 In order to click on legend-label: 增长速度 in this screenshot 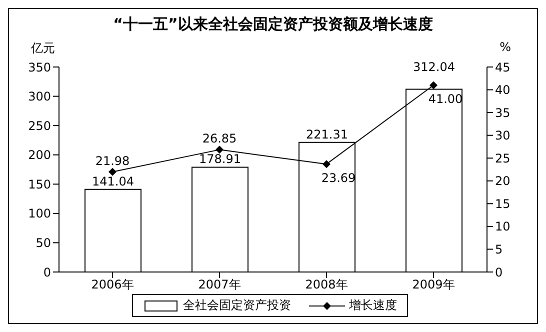, I will do `click(373, 305)`.